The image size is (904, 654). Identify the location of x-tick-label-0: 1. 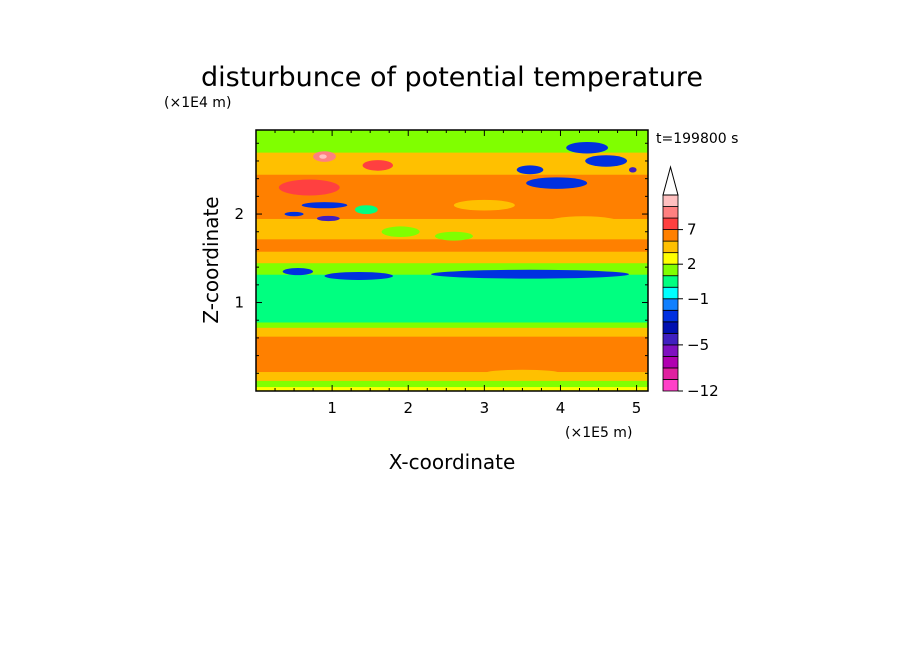
(332, 408).